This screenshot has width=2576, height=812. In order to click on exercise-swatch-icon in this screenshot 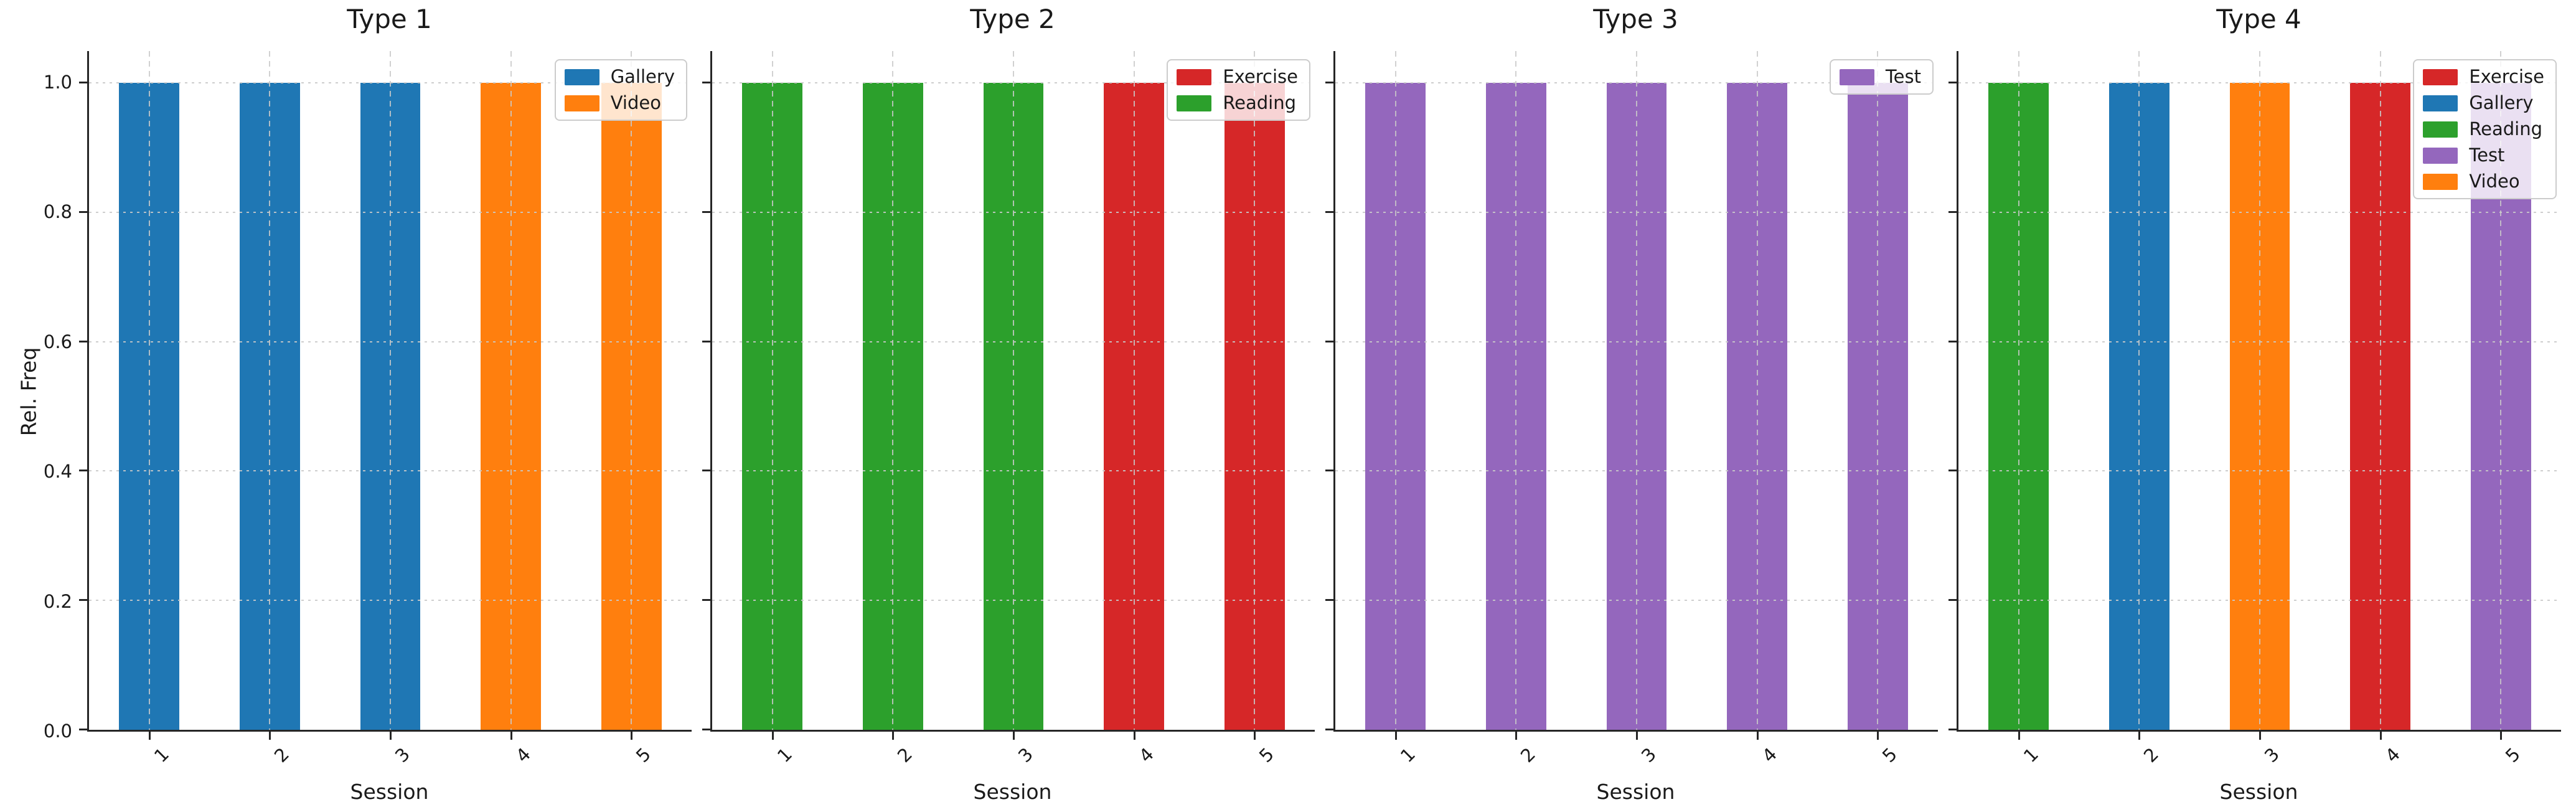, I will do `click(1194, 76)`.